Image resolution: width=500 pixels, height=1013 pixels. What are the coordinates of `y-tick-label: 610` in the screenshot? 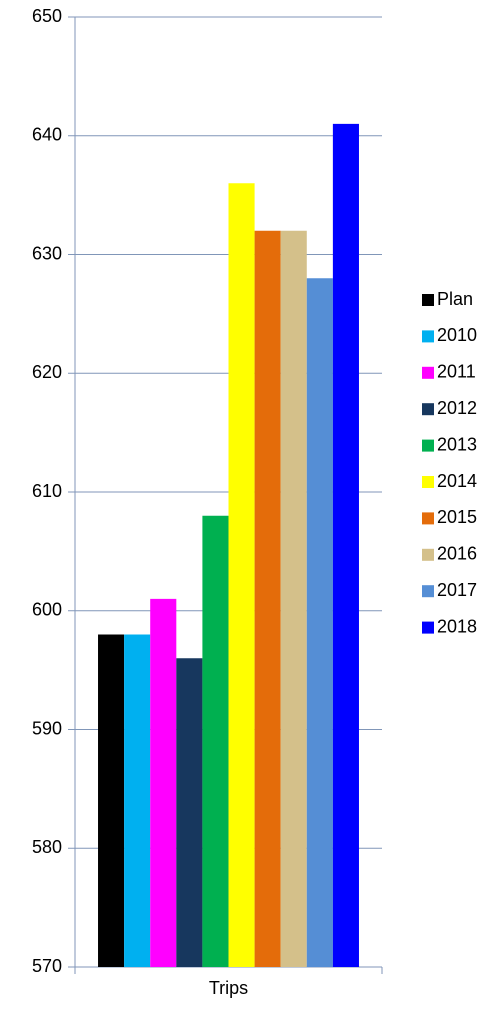 It's located at (47, 491).